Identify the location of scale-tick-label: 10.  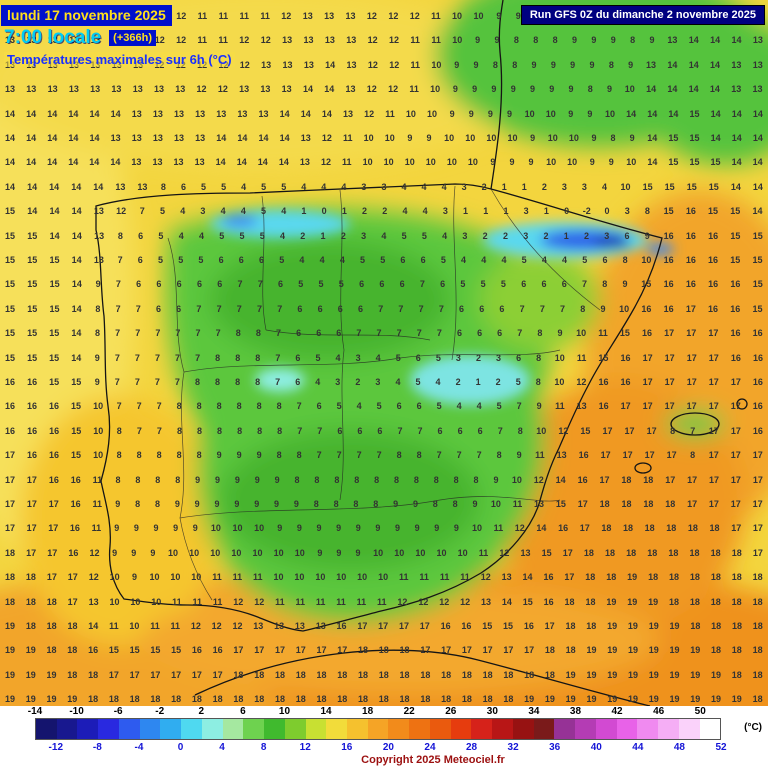
(284, 711).